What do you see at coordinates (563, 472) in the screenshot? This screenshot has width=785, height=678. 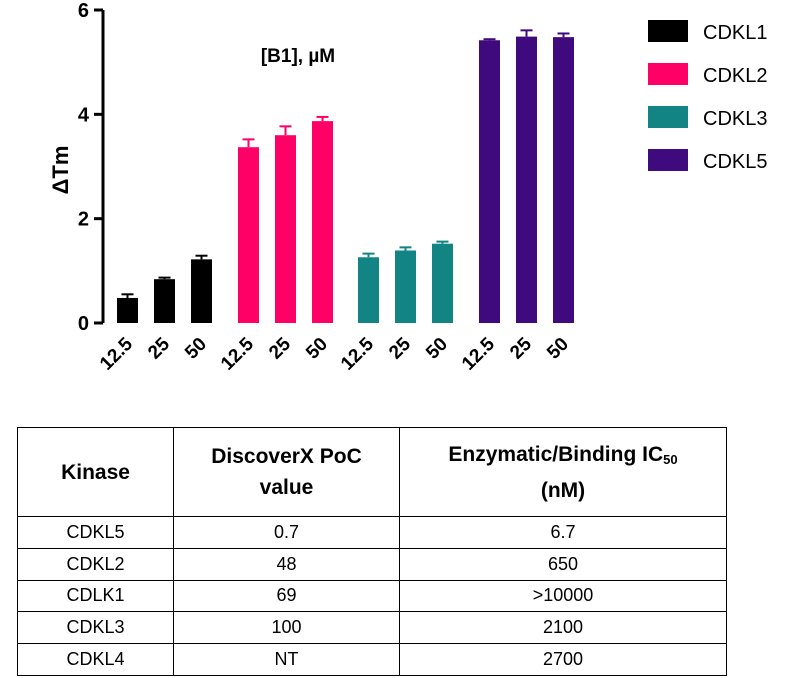 I see `header-ic50: Enzymatic/Binding IC50 (nM)` at bounding box center [563, 472].